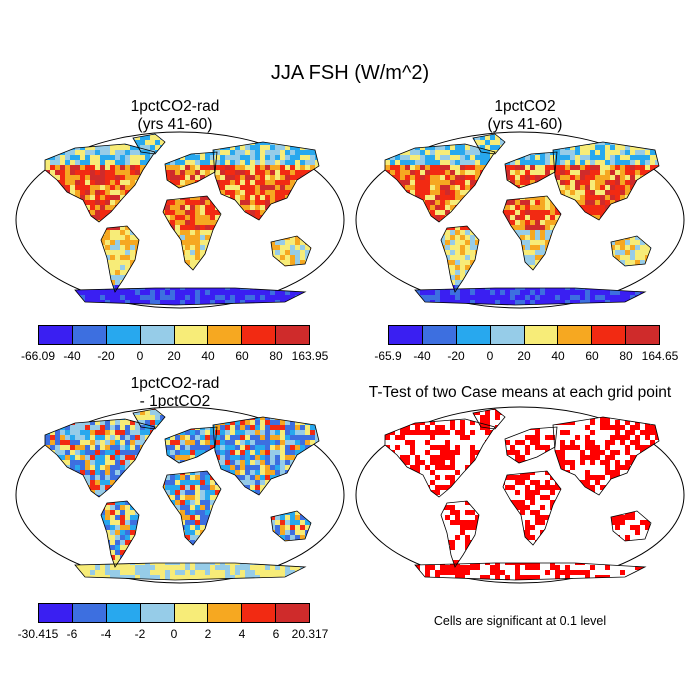  I want to click on colorbar-bottom-left: -30.415 -6 -4 -2 0 2 4 6 20.317, so click(173, 623).